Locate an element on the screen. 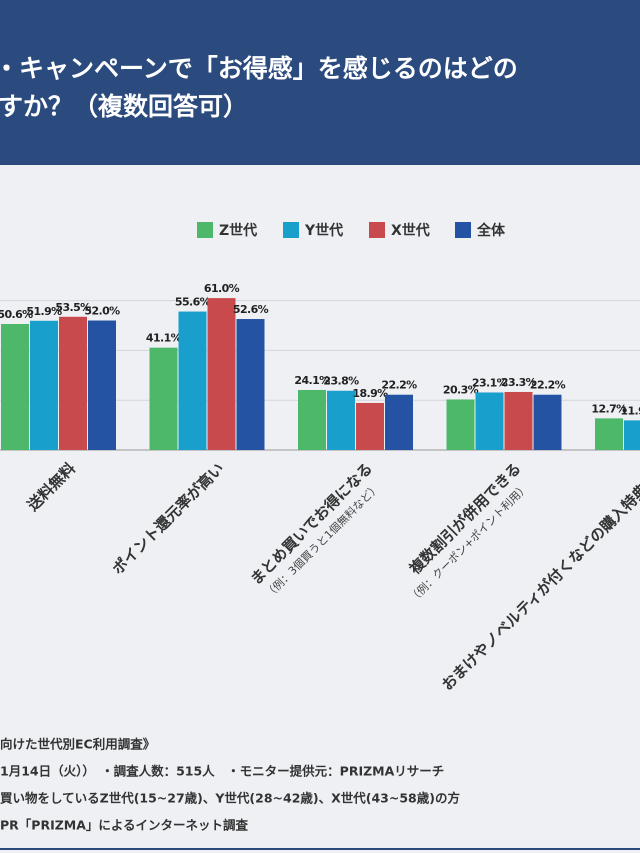  value-label: 41.1% is located at coordinates (164, 338).